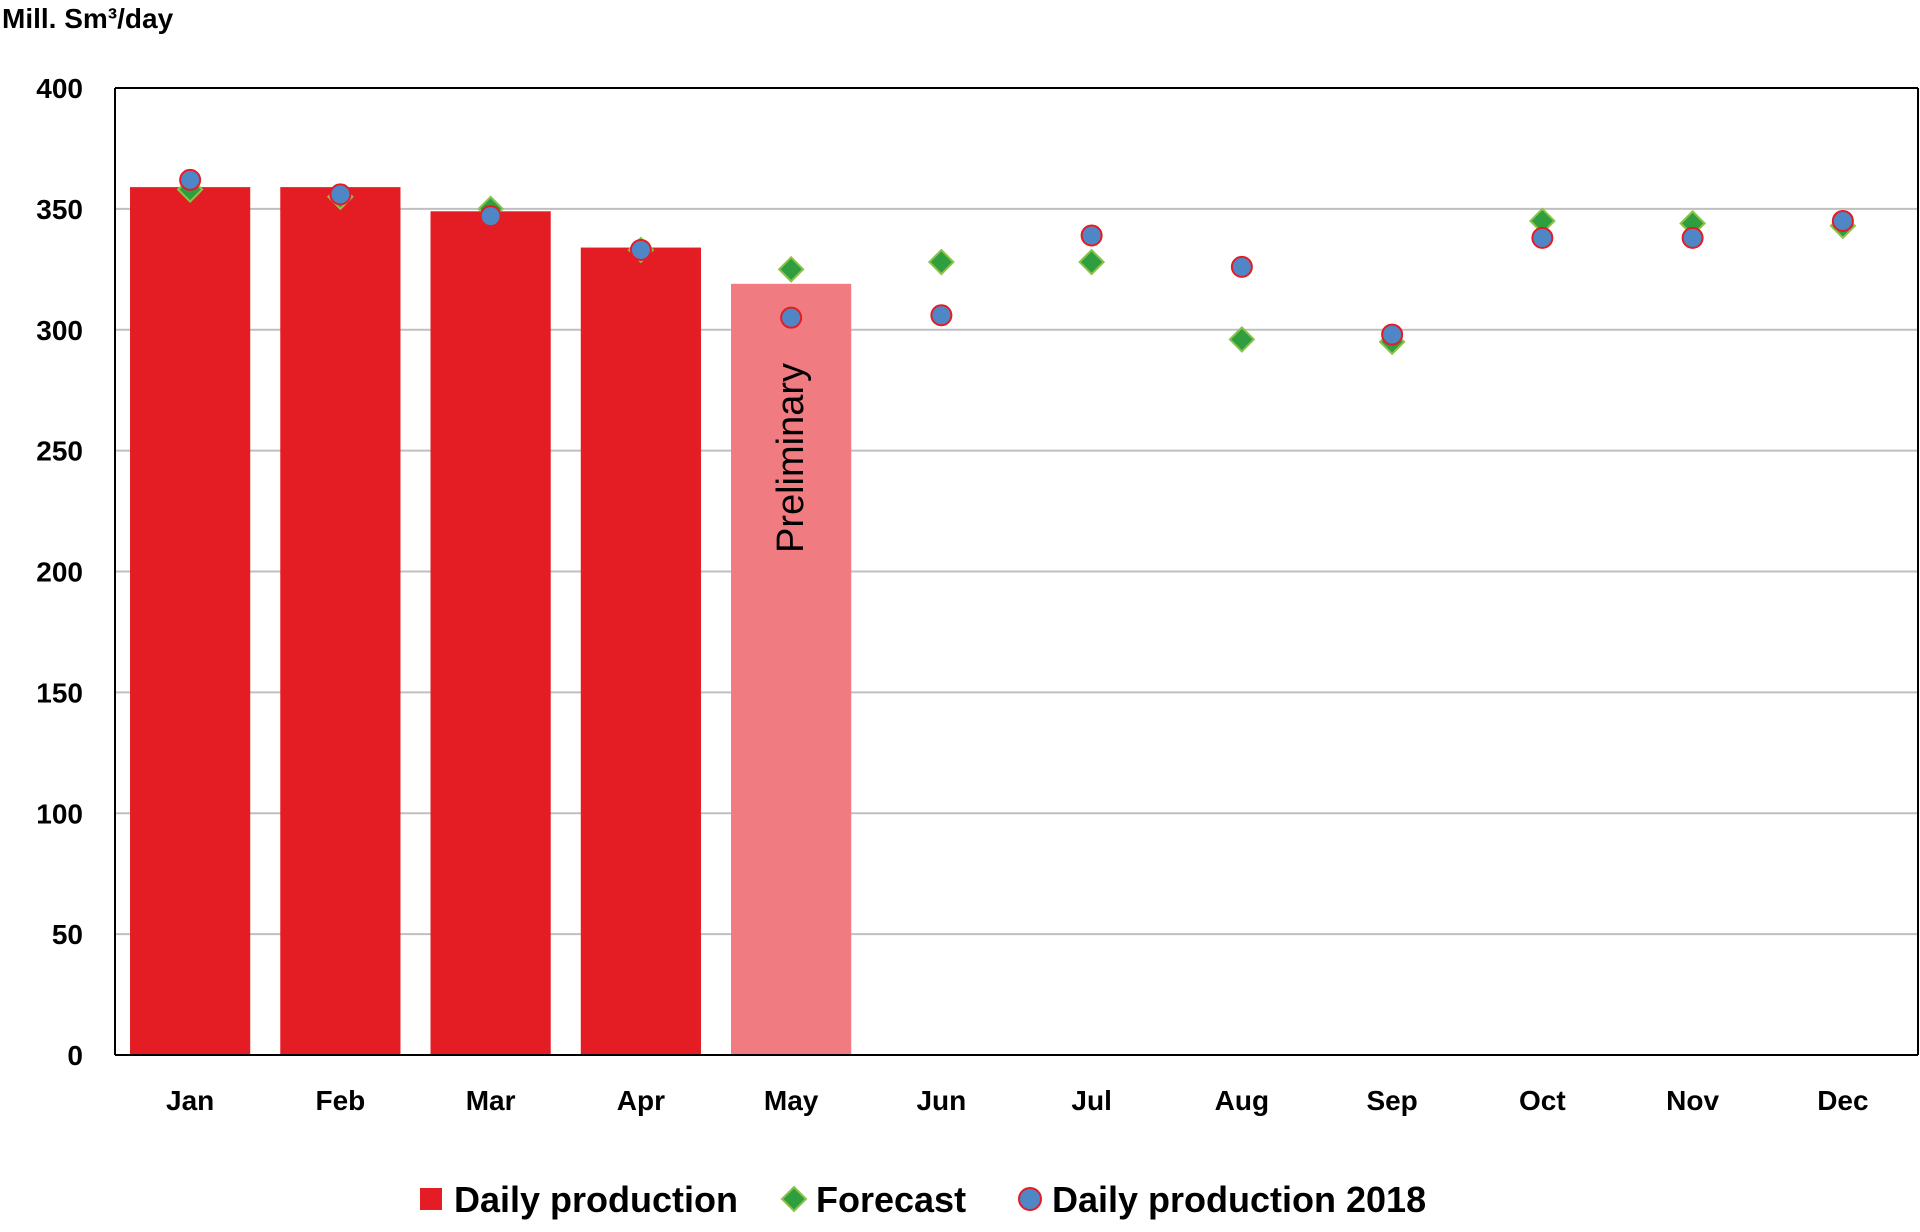 The height and width of the screenshot is (1232, 1920). I want to click on legend-label: Daily production, so click(596, 1199).